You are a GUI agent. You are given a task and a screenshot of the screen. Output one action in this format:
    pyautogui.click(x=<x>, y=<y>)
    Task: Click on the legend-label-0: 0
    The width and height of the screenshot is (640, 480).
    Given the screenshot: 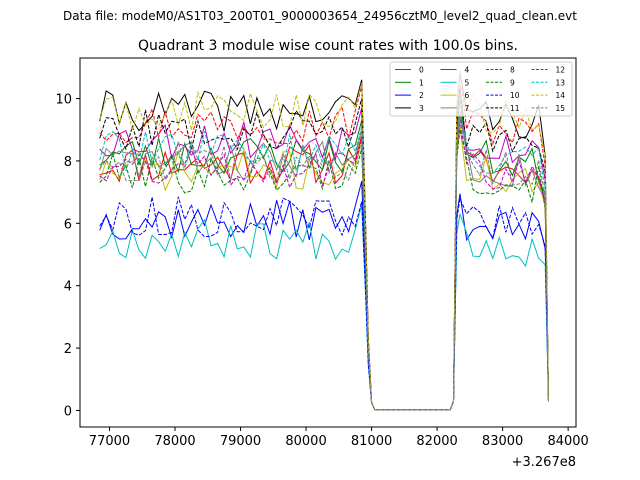 What is the action you would take?
    pyautogui.click(x=421, y=70)
    